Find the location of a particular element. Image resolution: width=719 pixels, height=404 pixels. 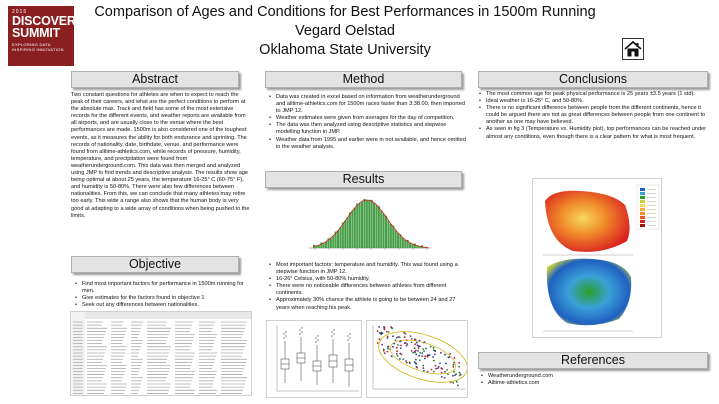

logo-line2: SUMMIT is located at coordinates (36, 33).